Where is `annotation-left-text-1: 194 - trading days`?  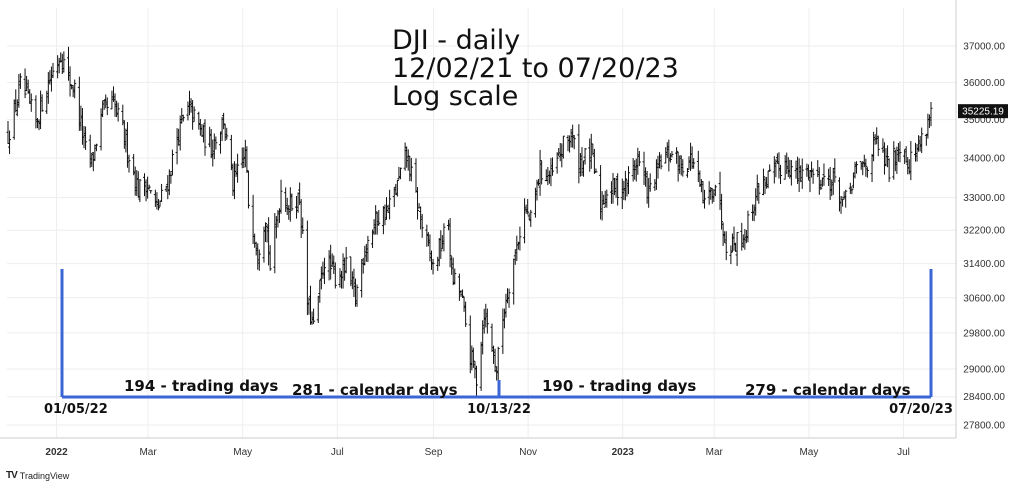
annotation-left-text-1: 194 - trading days is located at coordinates (201, 386).